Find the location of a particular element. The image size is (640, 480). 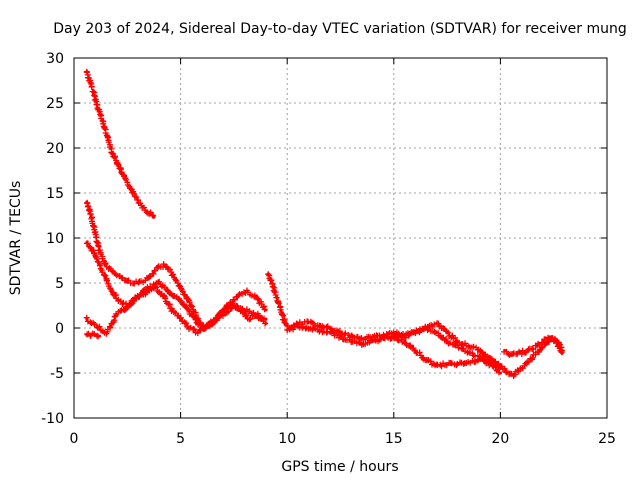

y-tick-labels: -10 -5 0 5 10 15 20 25 30 is located at coordinates (52, 239).